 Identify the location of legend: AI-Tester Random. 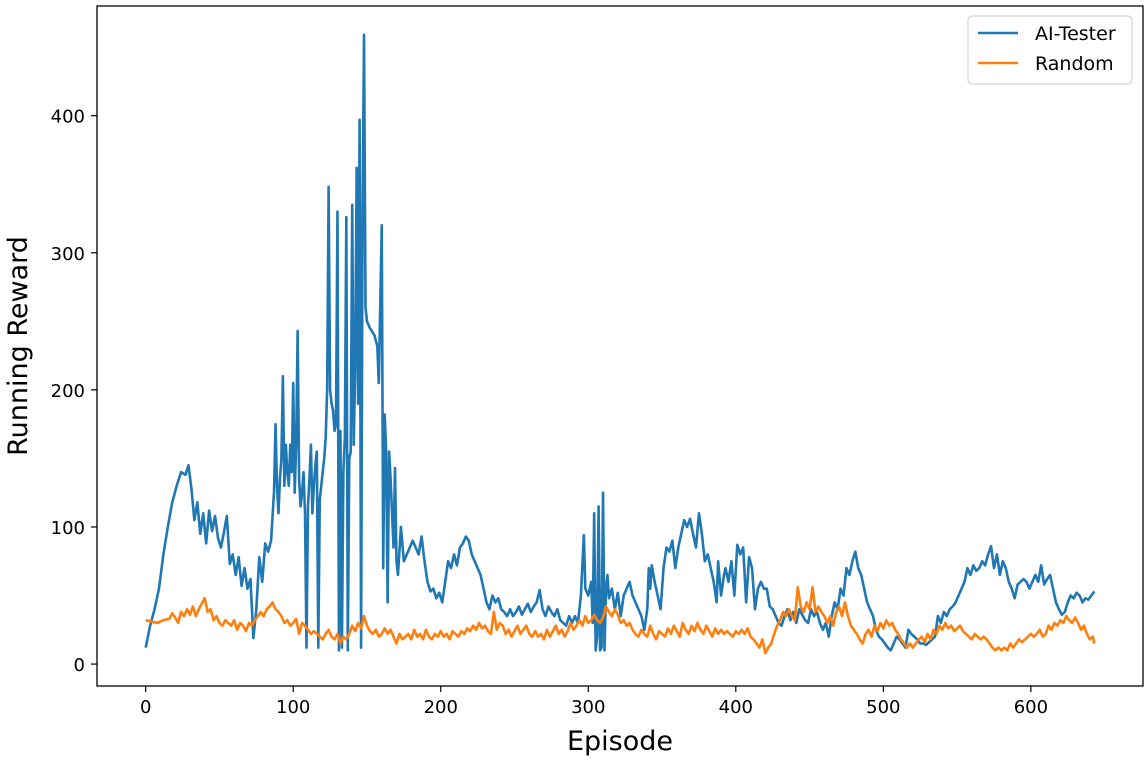
(1050, 50).